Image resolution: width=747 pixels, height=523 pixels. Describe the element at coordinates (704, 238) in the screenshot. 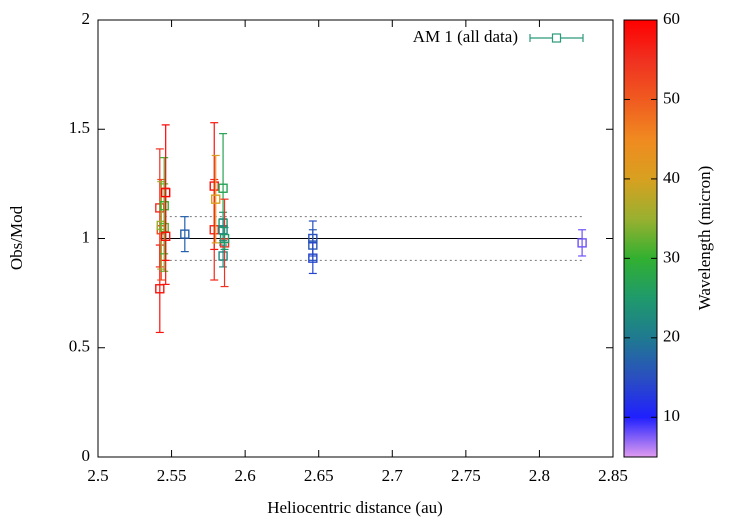

I see `colorbar-label: Wavelength (micron)` at that location.